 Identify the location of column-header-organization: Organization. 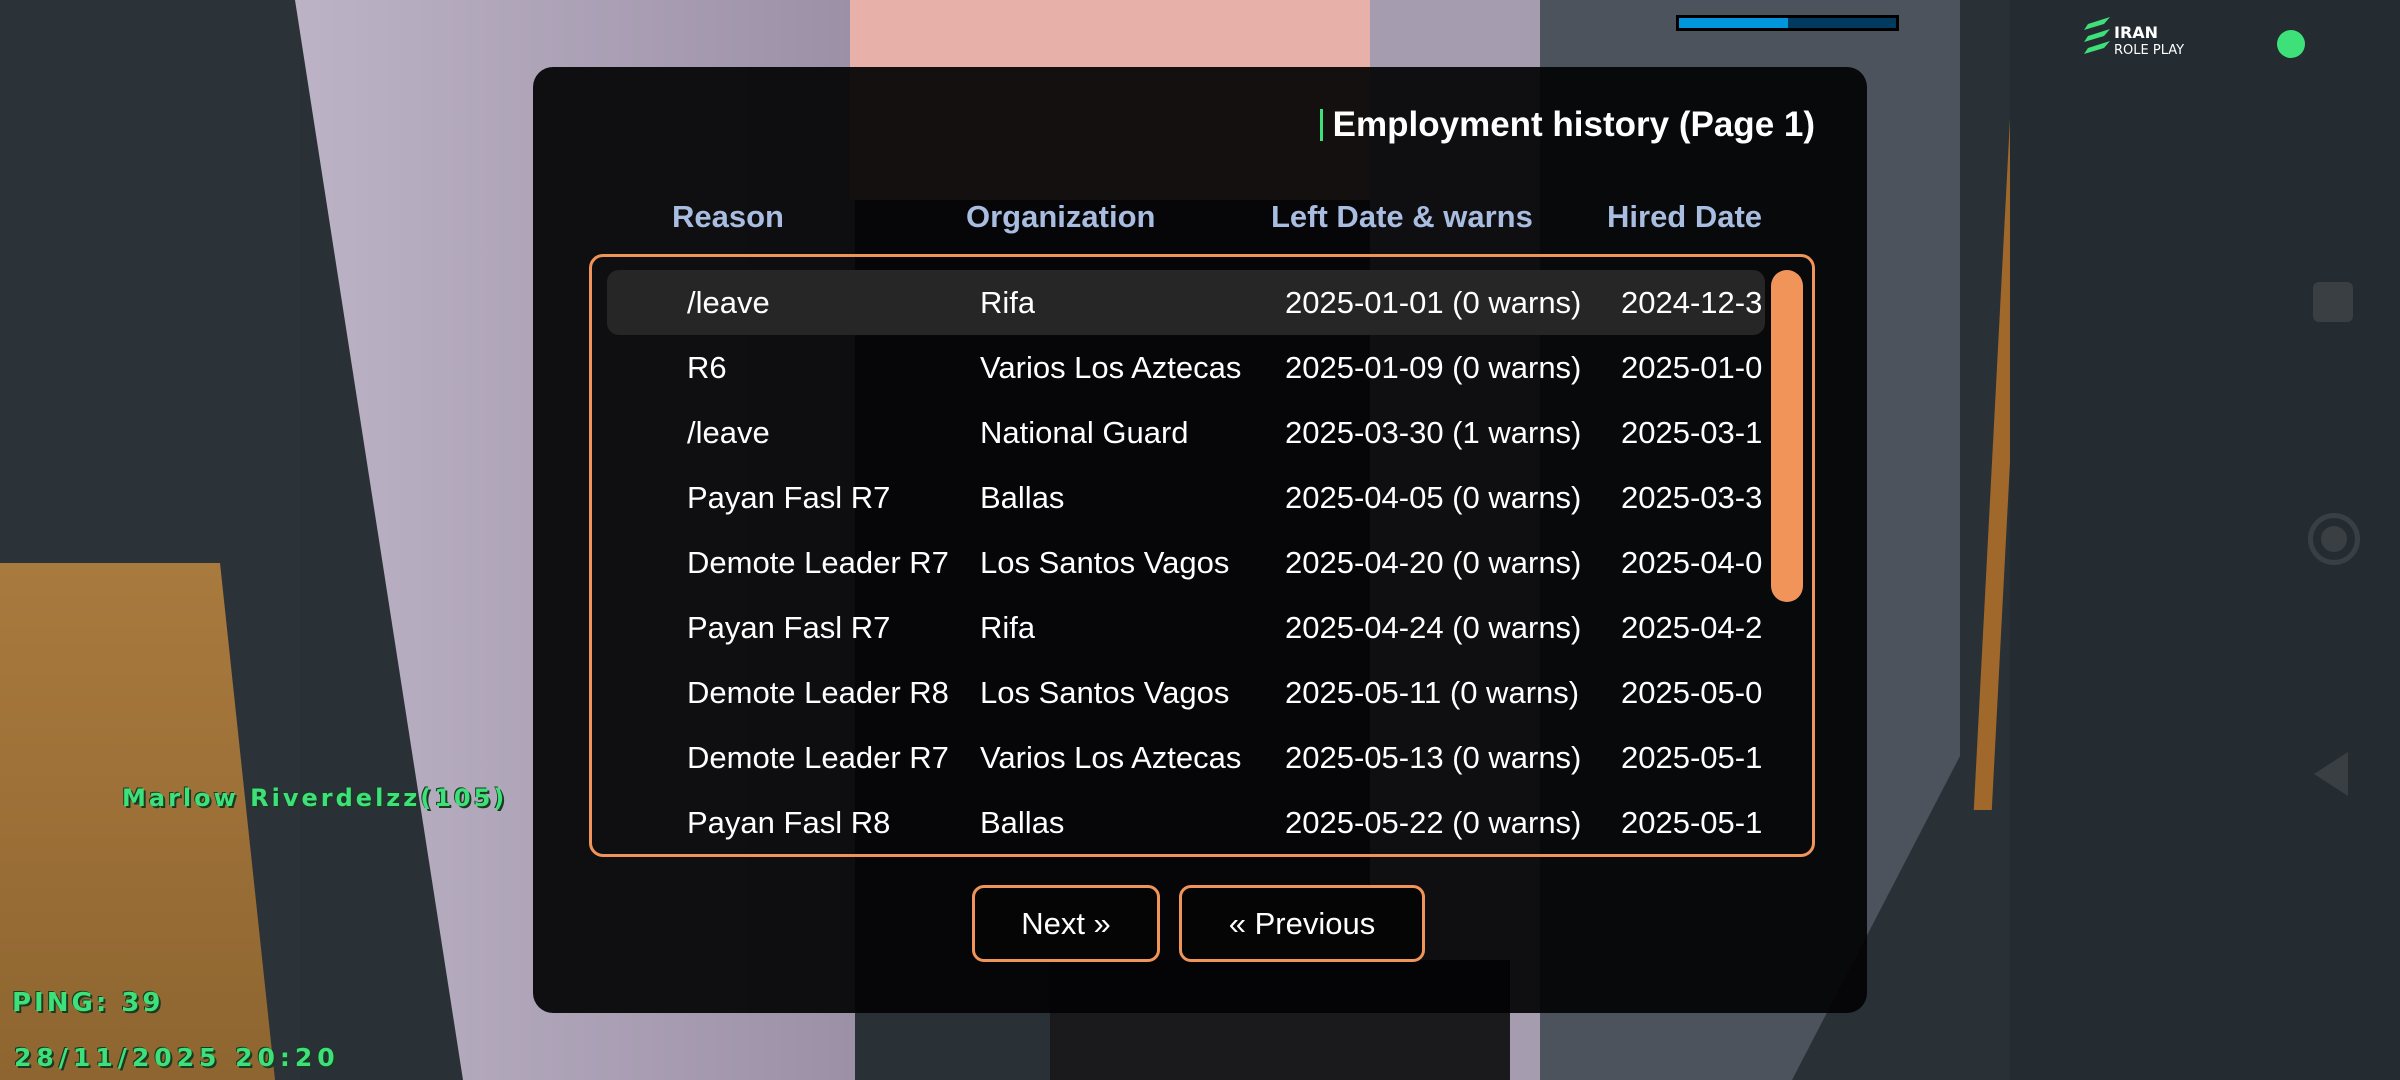
(1061, 216).